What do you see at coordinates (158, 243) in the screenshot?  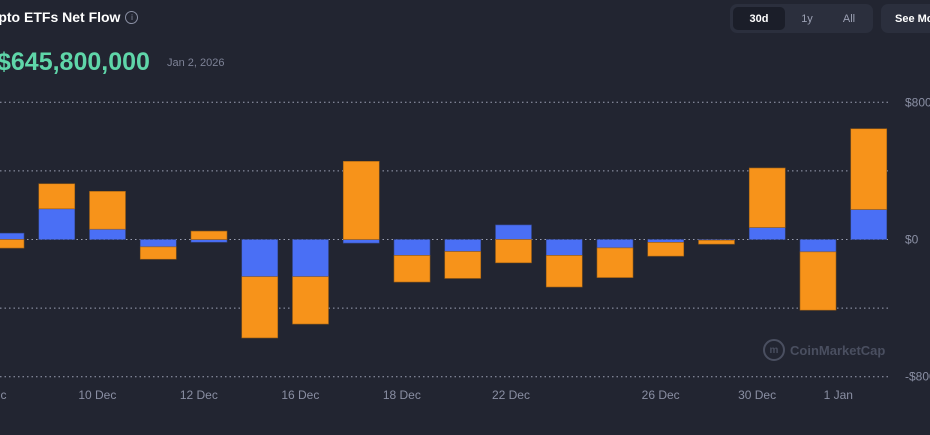 I see `bar-blue-11-dec` at bounding box center [158, 243].